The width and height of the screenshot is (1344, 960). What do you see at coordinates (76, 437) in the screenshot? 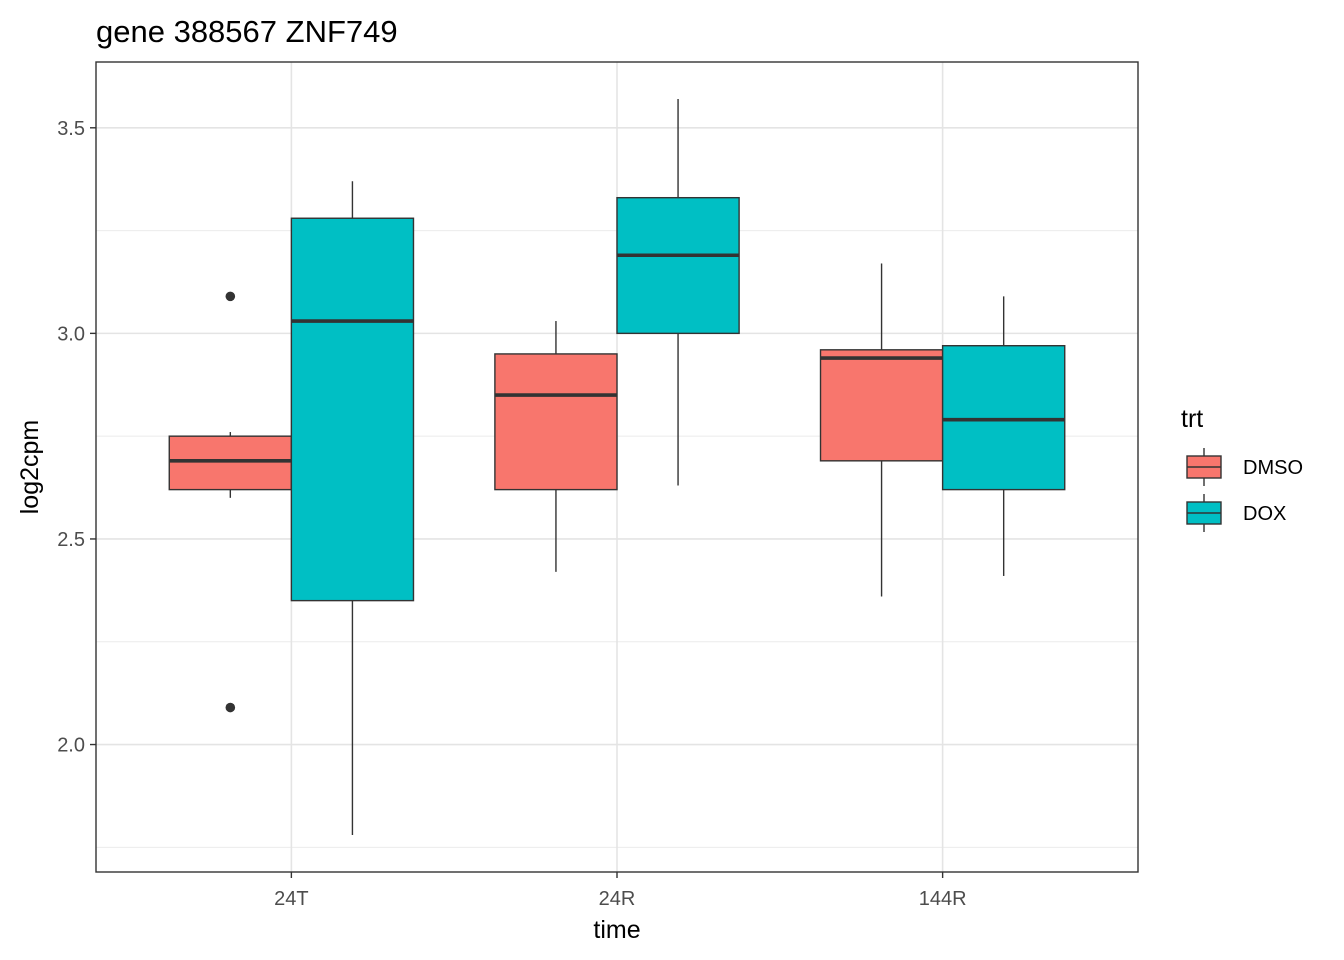
I see `y-axis: 2.0 2.5 3.0 3.5` at bounding box center [76, 437].